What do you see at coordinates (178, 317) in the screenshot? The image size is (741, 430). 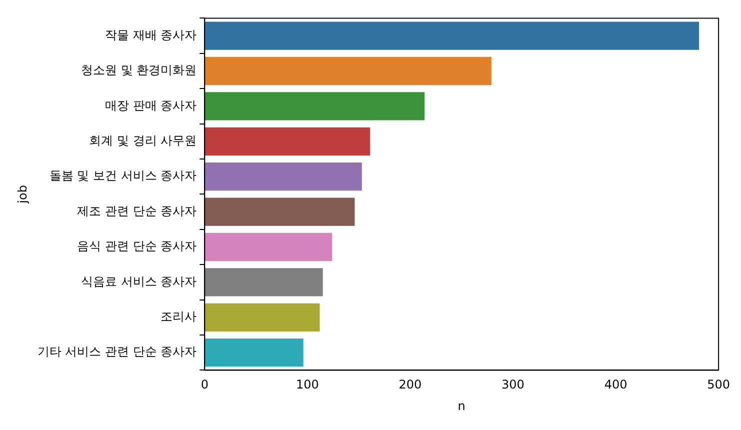 I see `y-tick-label: 조리사` at bounding box center [178, 317].